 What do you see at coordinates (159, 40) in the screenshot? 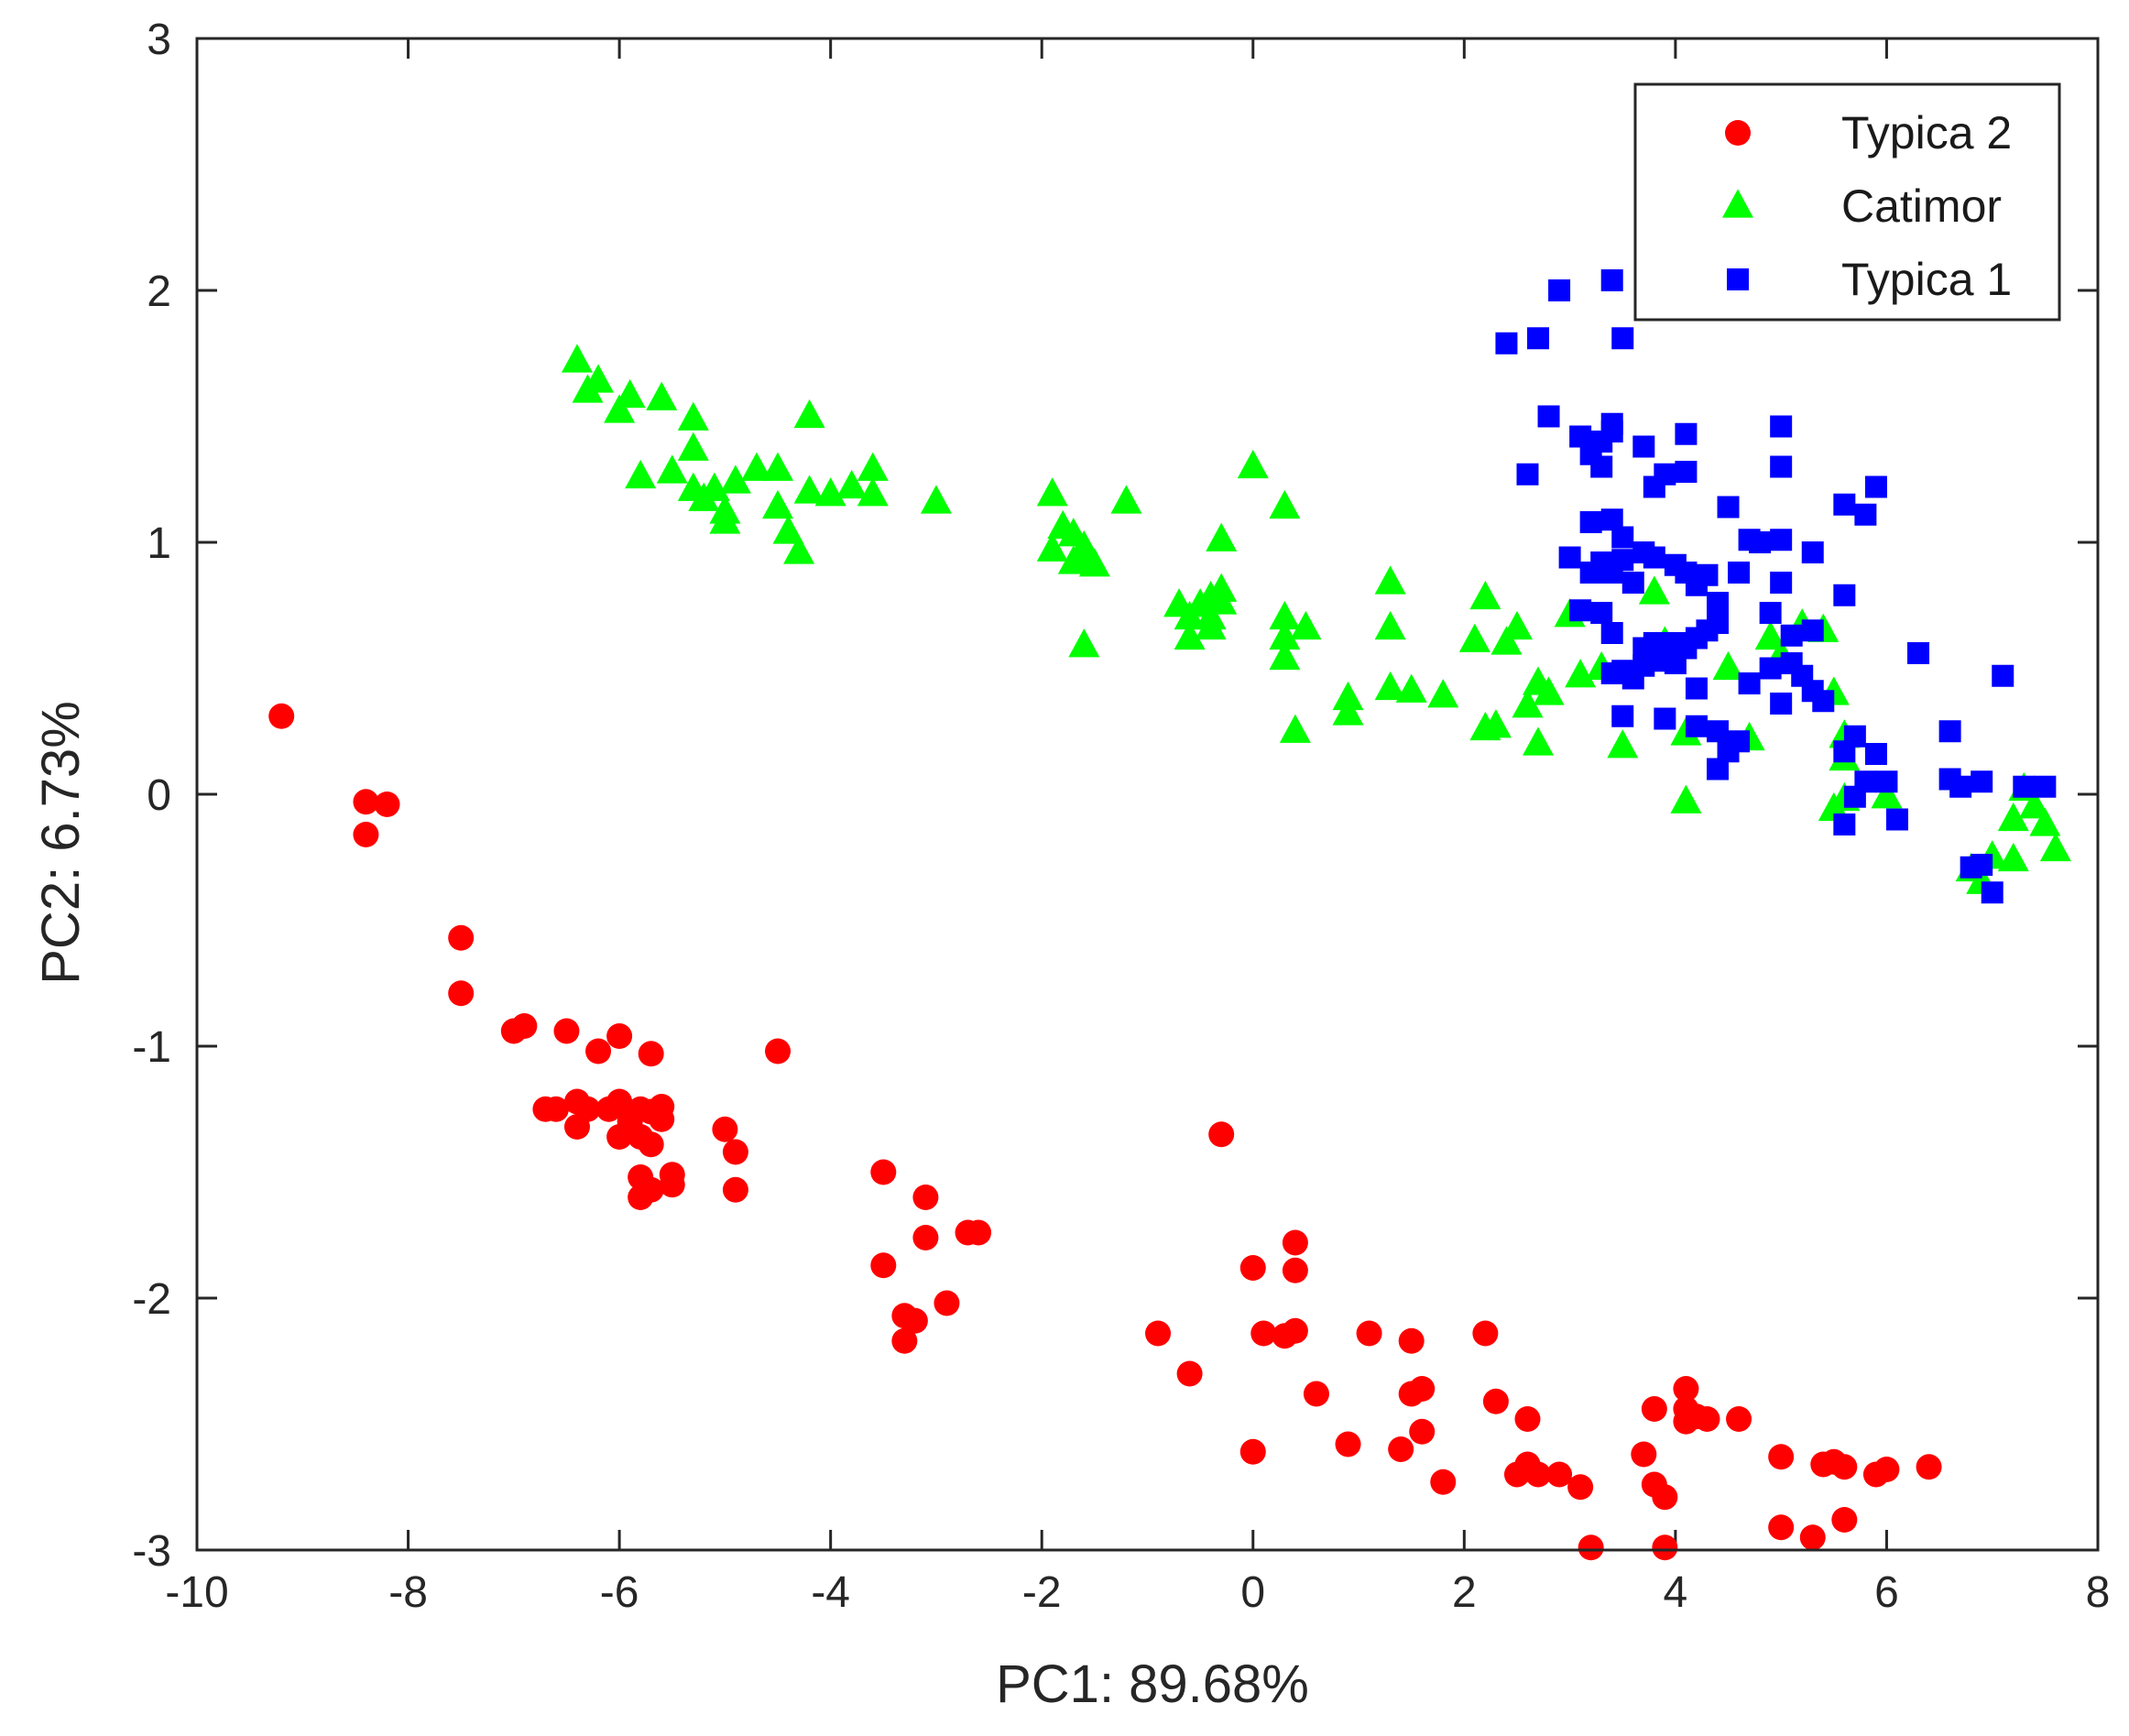
I see `y-tick-label: 3` at bounding box center [159, 40].